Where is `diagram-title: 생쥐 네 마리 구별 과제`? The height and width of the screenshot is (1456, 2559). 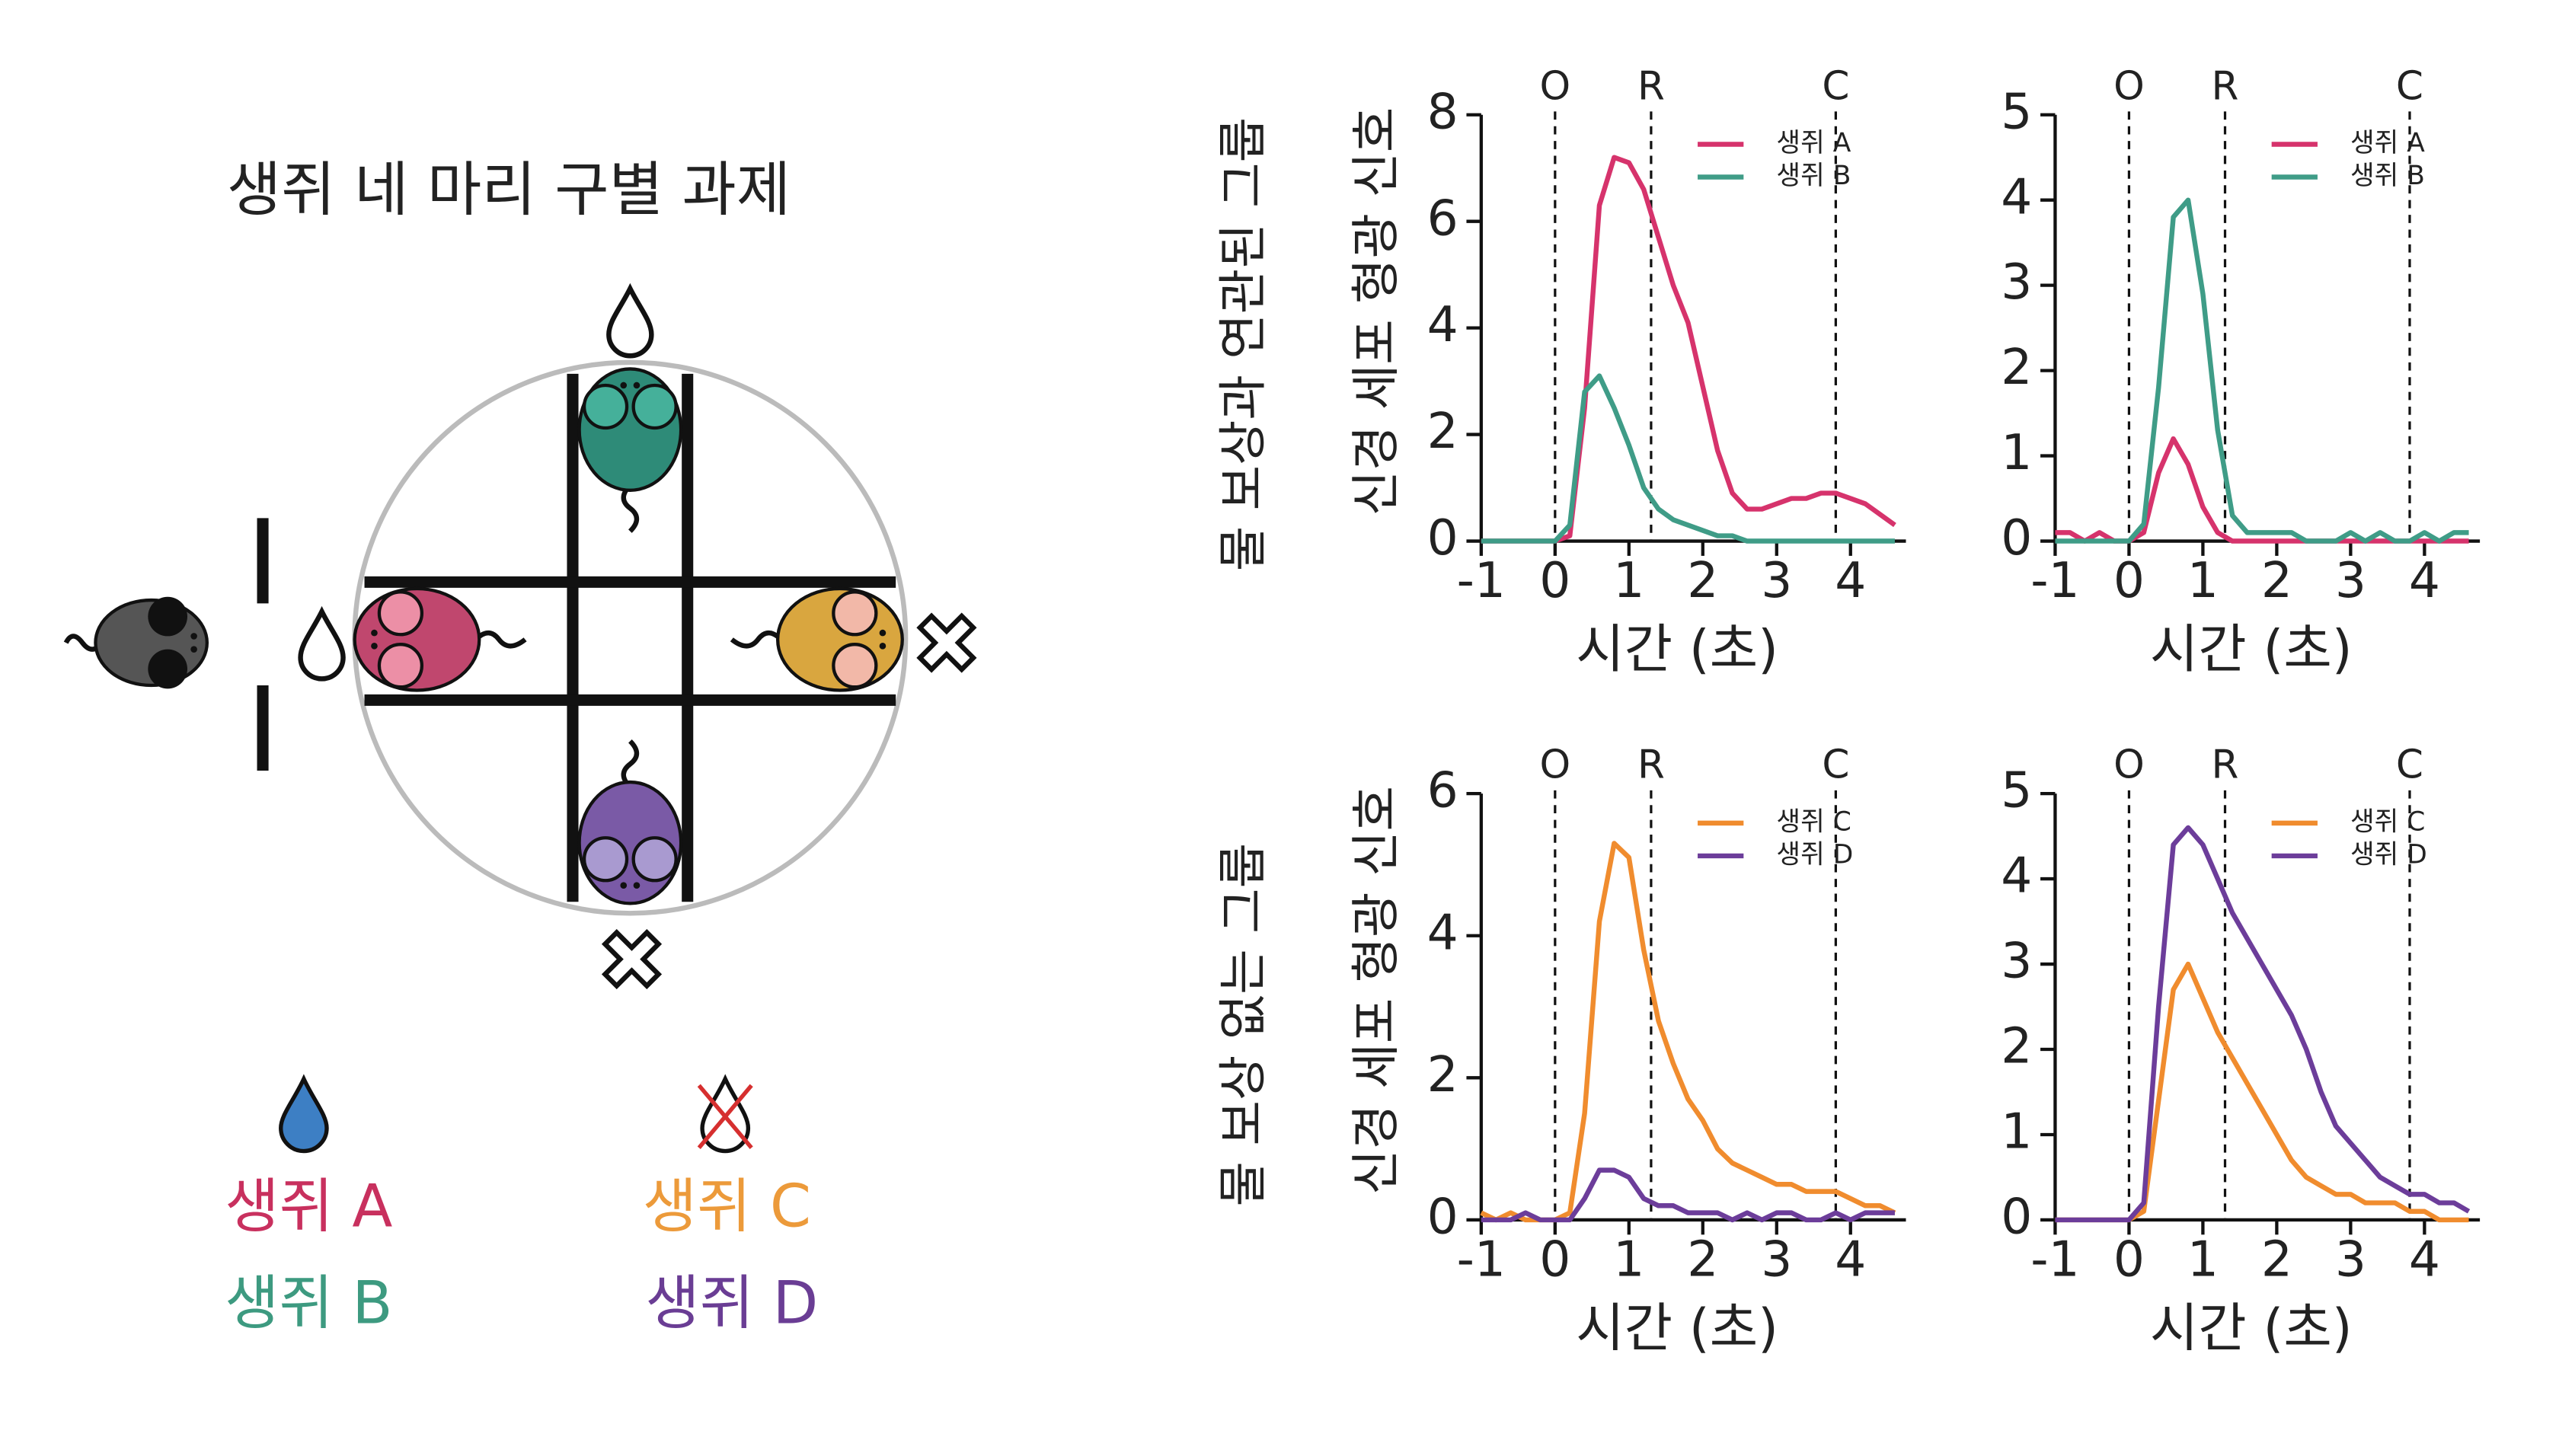
diagram-title: 생쥐 네 마리 구별 과제 is located at coordinates (509, 190).